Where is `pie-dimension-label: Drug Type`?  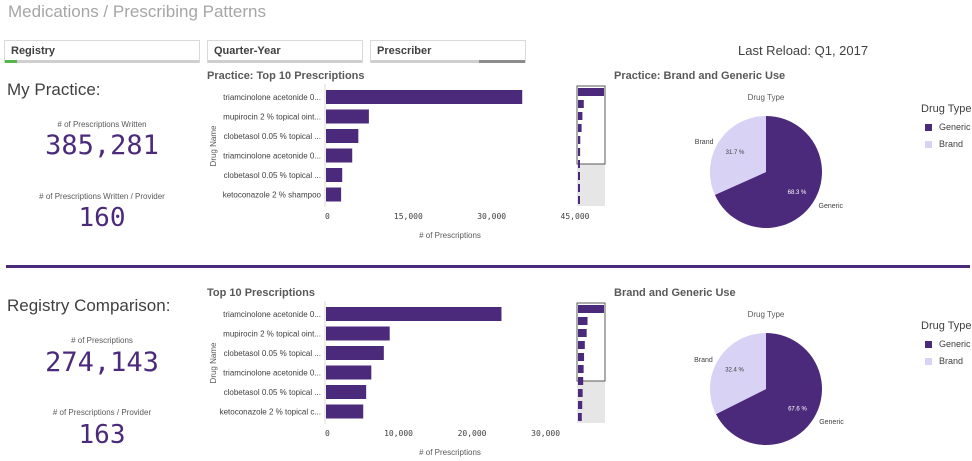 pie-dimension-label: Drug Type is located at coordinates (766, 314).